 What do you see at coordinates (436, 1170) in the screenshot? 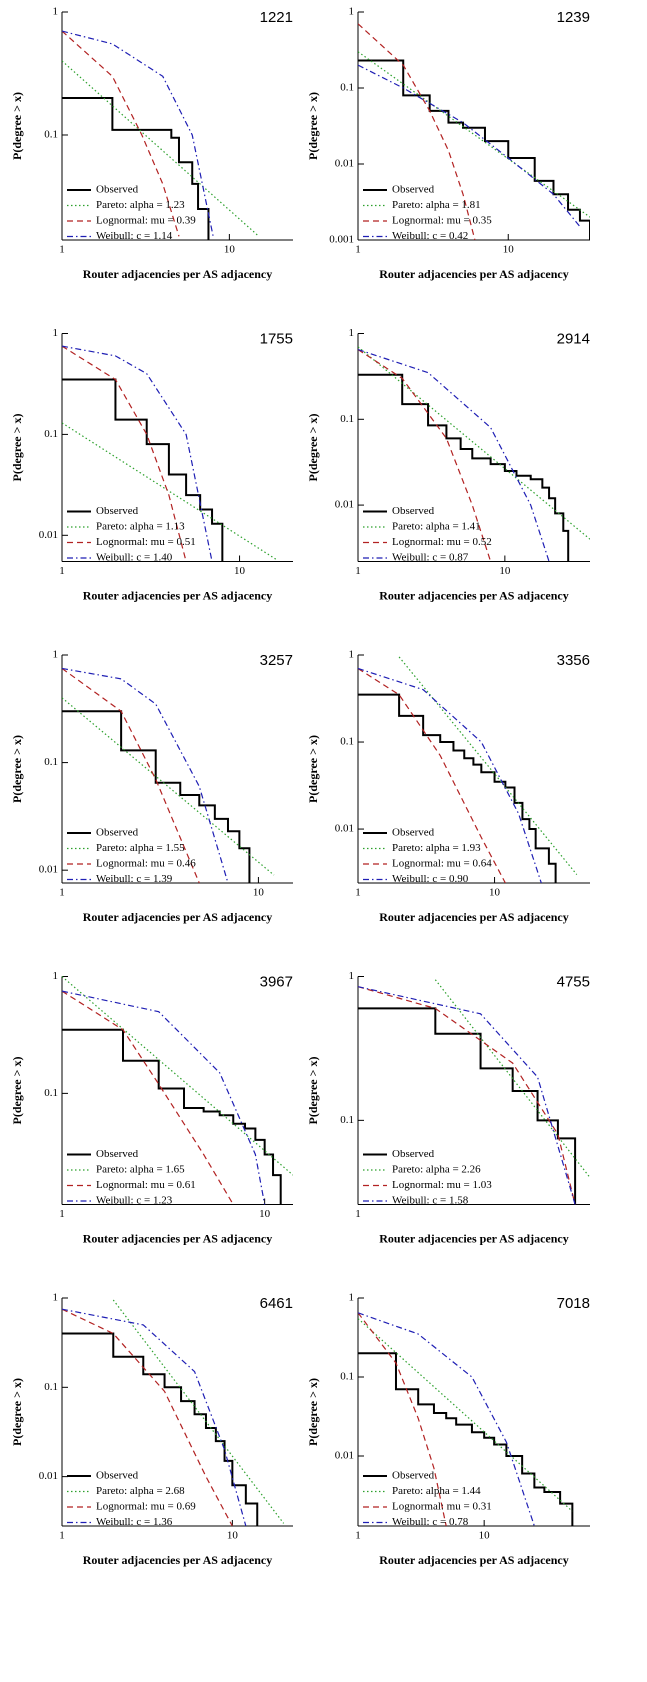
I see `legend-label: Pareto: alpha = 2.26` at bounding box center [436, 1170].